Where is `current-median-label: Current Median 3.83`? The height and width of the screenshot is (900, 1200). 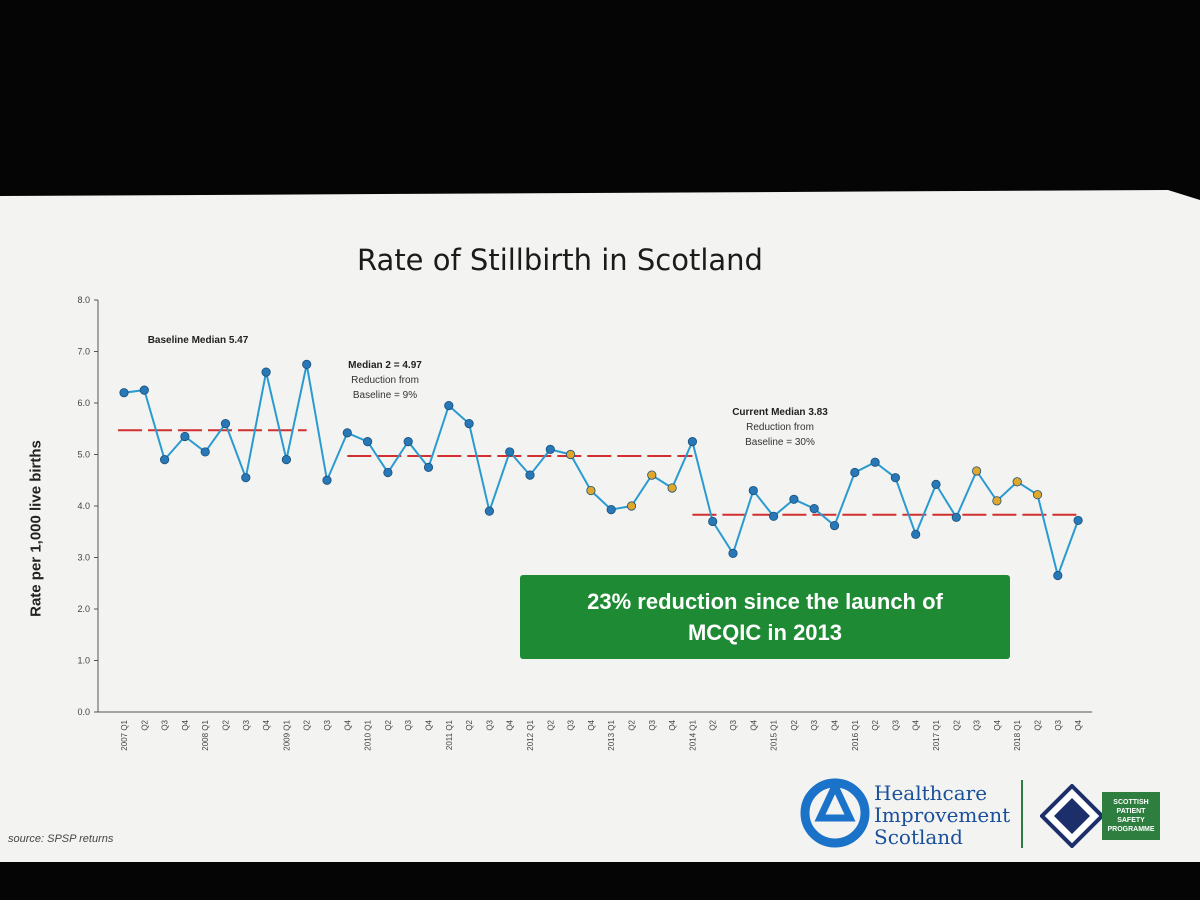
current-median-label: Current Median 3.83 is located at coordinates (780, 412).